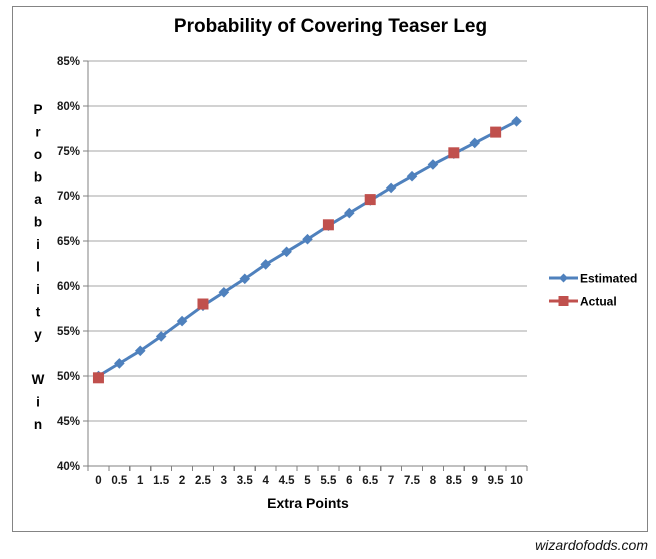  I want to click on y-tick-label: 55%, so click(68, 332).